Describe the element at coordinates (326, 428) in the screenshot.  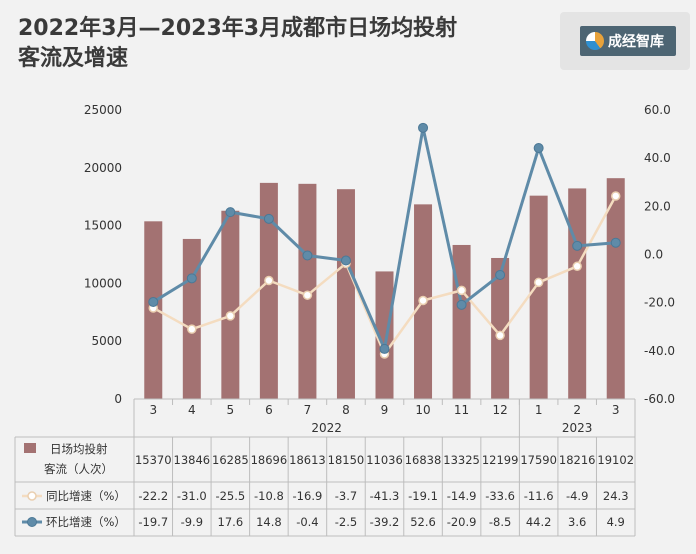
I see `year-label: 2022` at that location.